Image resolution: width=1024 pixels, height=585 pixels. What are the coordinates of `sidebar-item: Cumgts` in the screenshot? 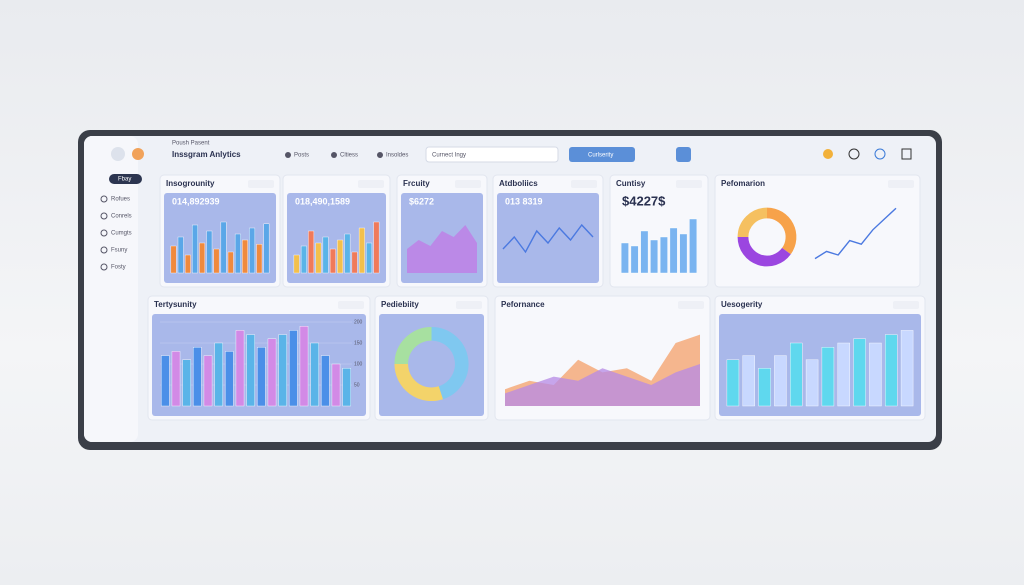 It's located at (121, 234).